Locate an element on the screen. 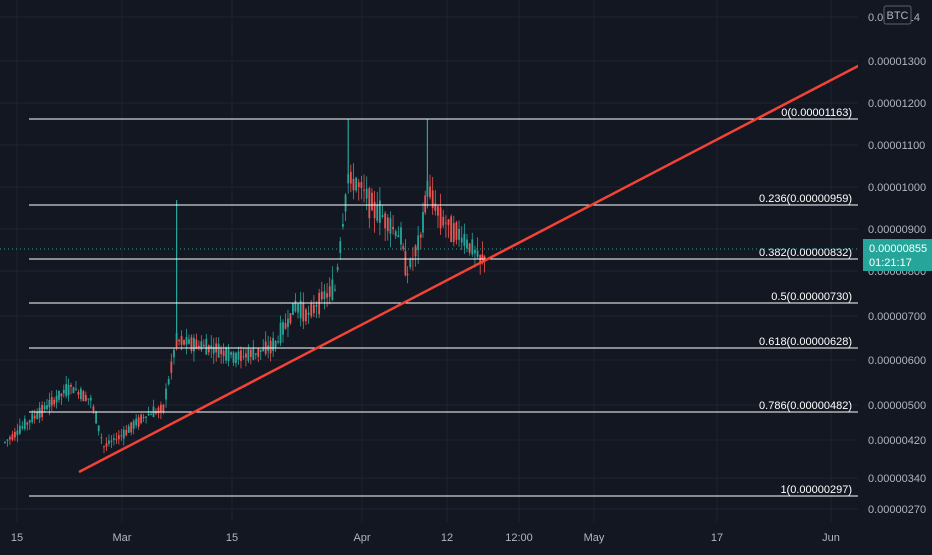 The height and width of the screenshot is (555, 932). x-tick-label: May is located at coordinates (594, 538).